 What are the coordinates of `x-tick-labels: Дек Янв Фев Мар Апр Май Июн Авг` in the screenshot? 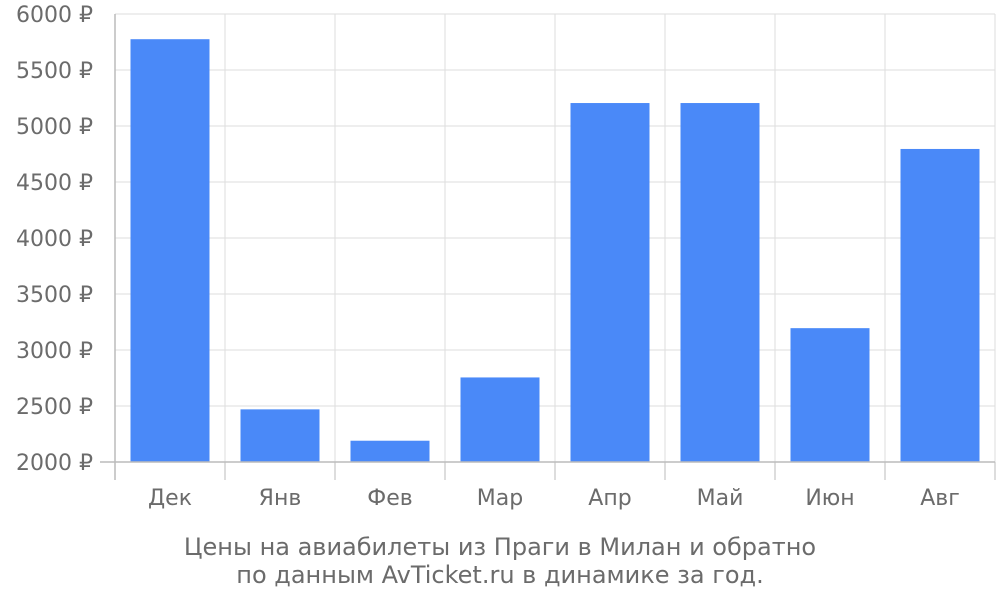 It's located at (554, 498).